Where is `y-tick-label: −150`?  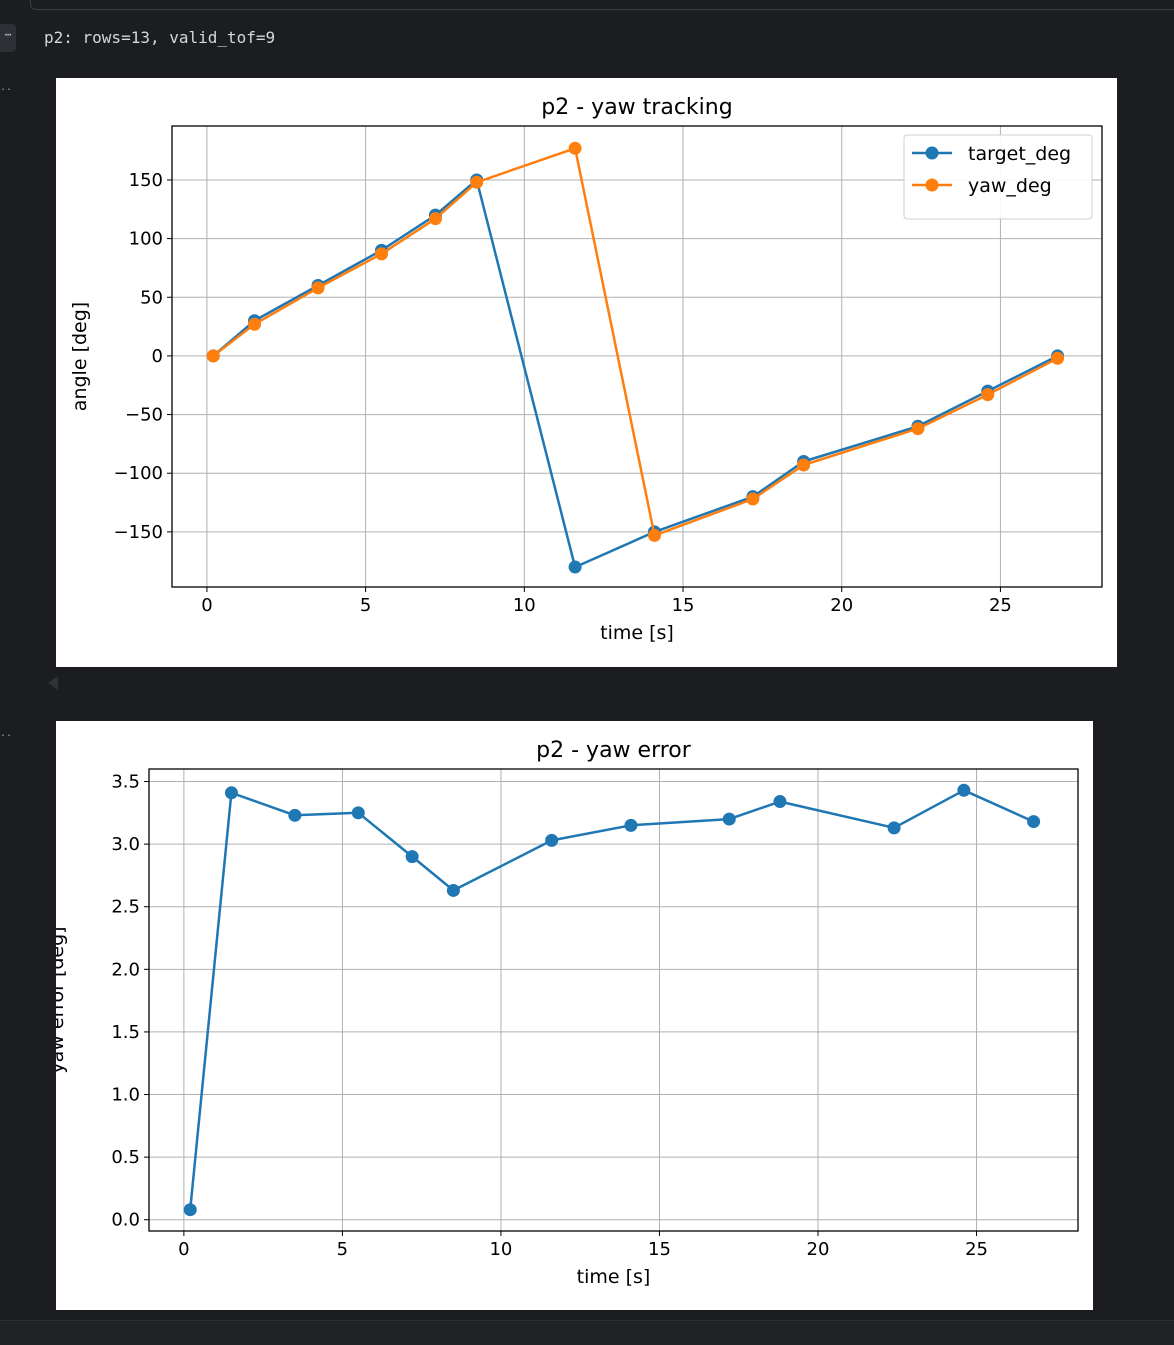
y-tick-label: −150 is located at coordinates (138, 532).